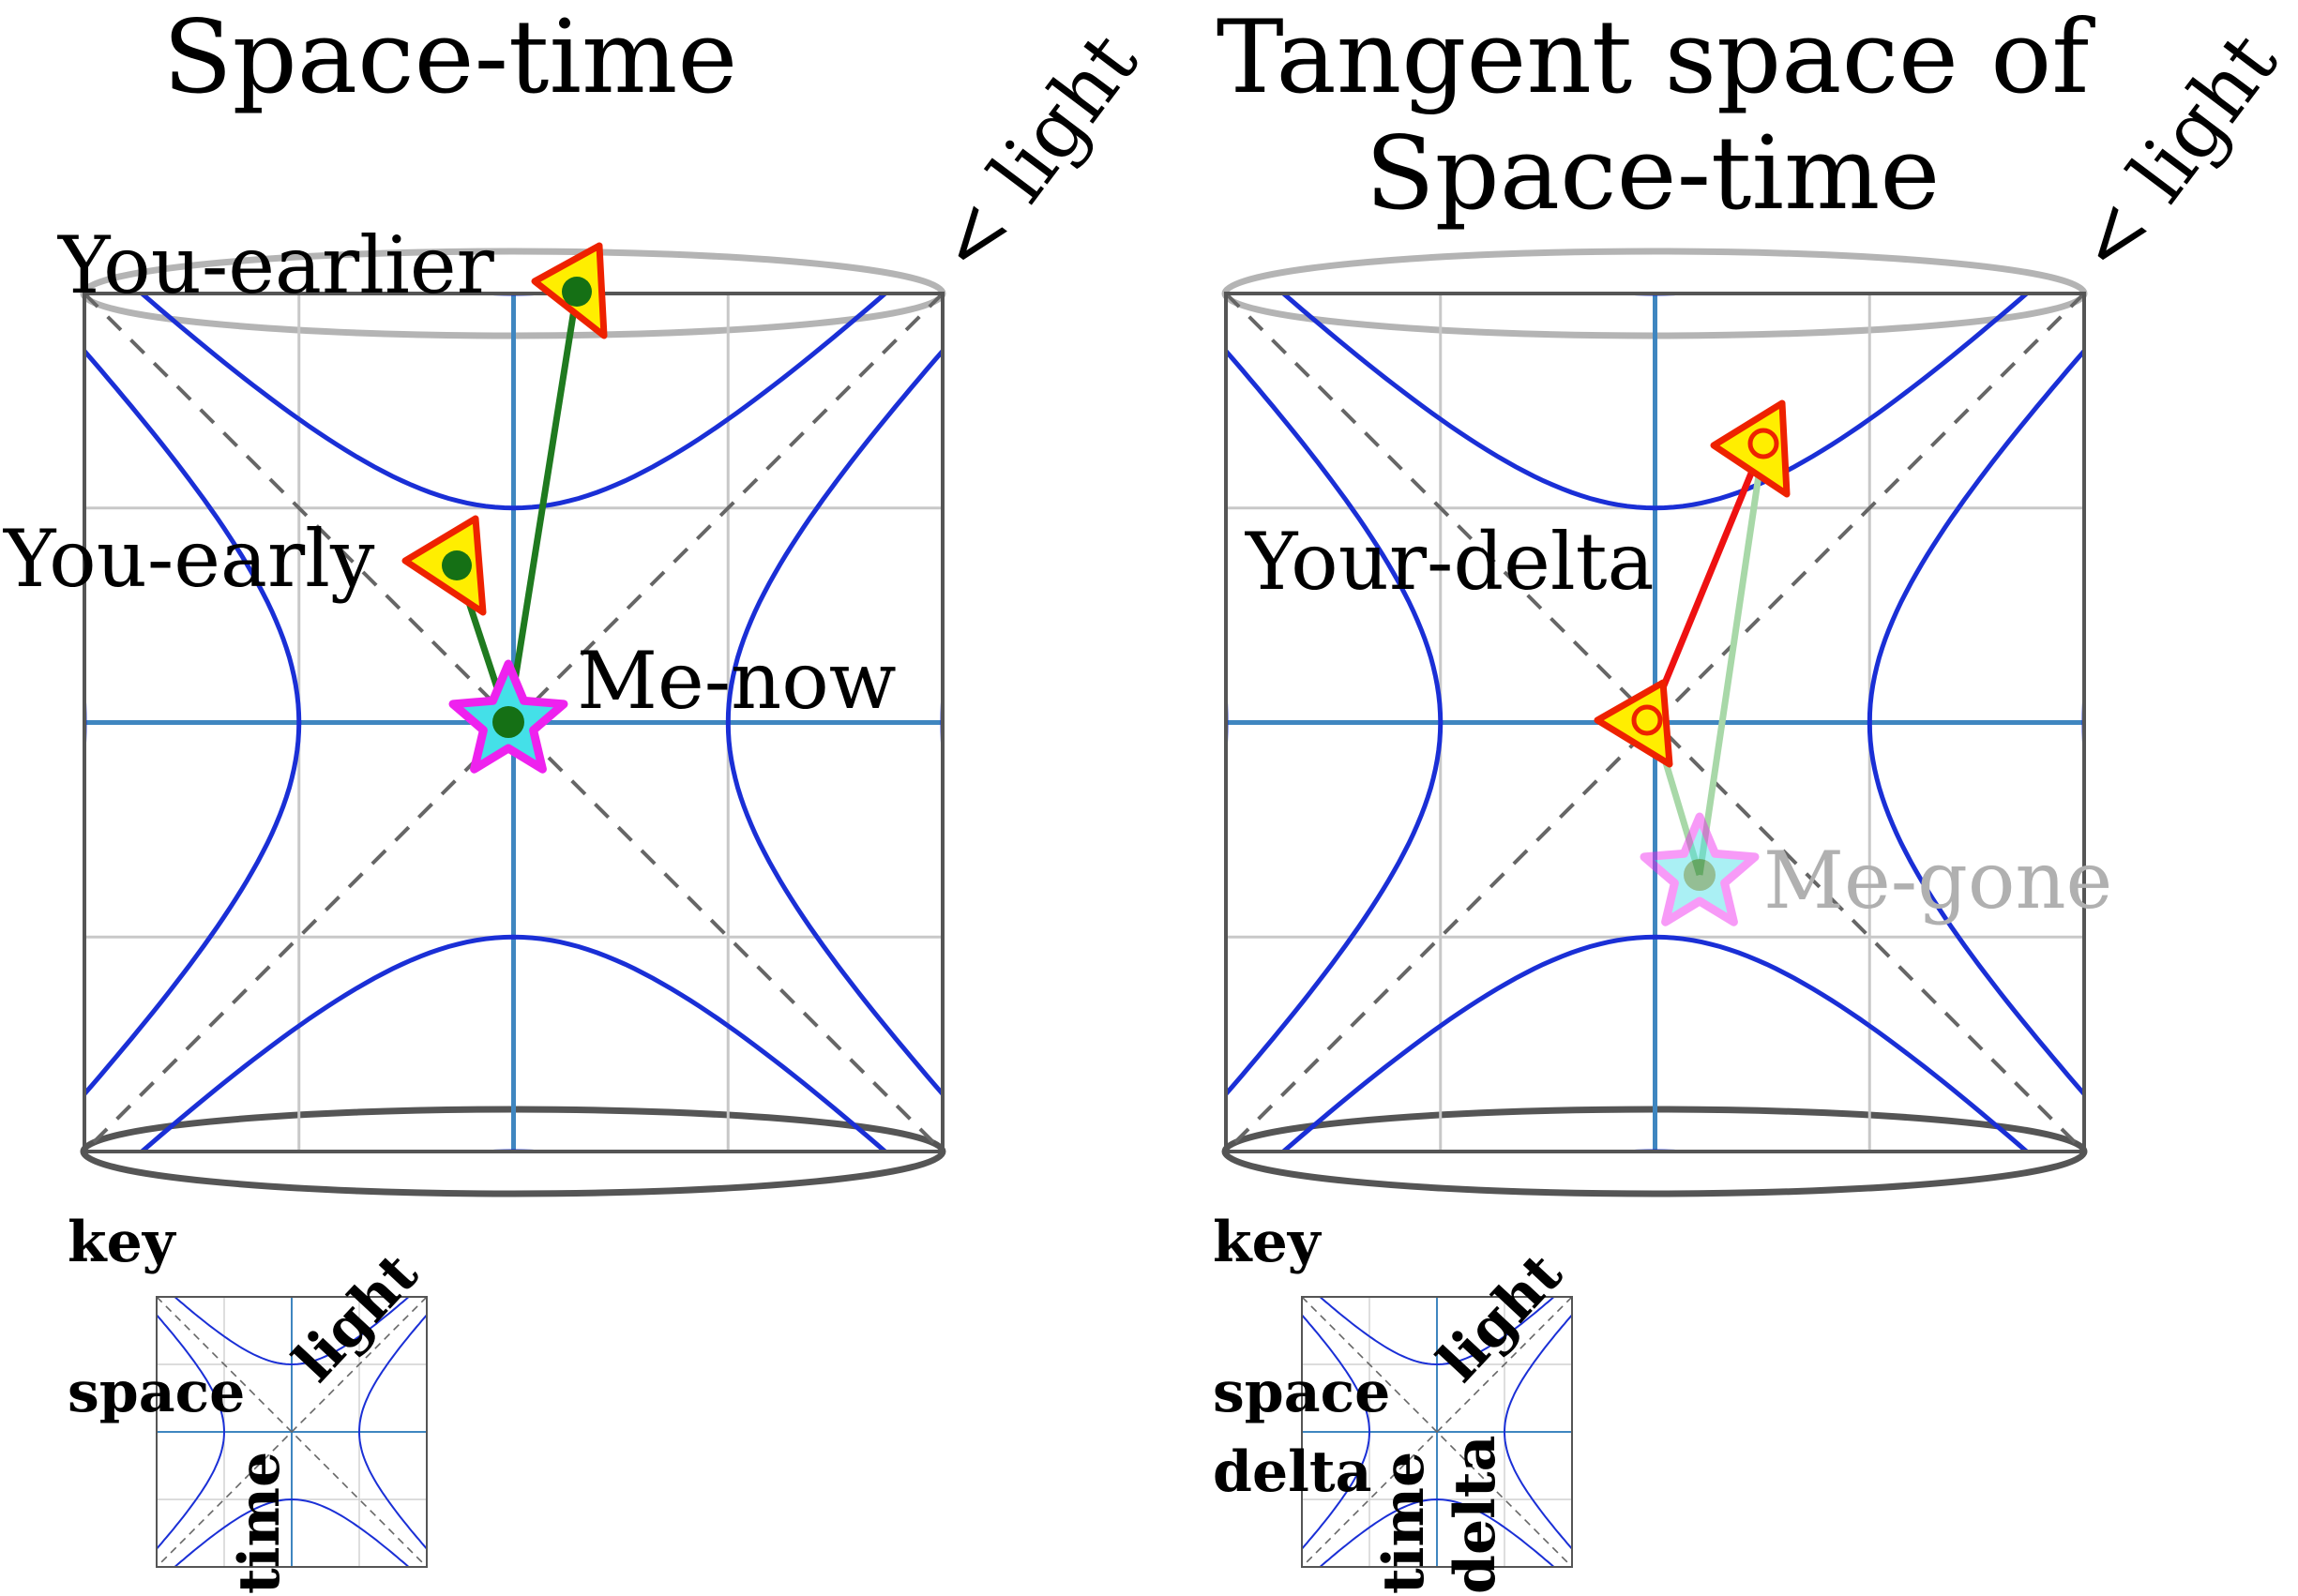  I want to click on panel-title: Space-time, so click(450, 58).